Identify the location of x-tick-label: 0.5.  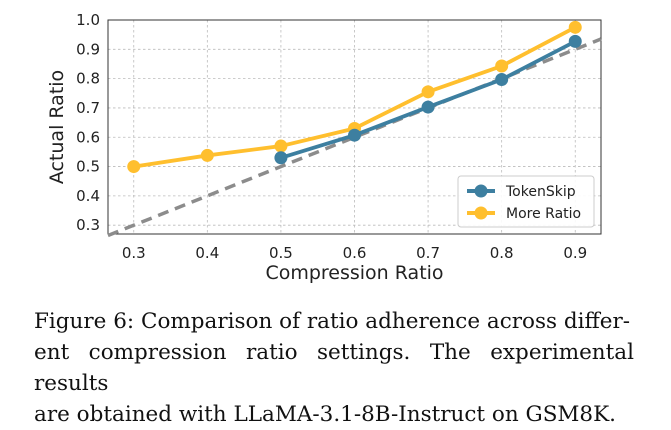
(281, 253).